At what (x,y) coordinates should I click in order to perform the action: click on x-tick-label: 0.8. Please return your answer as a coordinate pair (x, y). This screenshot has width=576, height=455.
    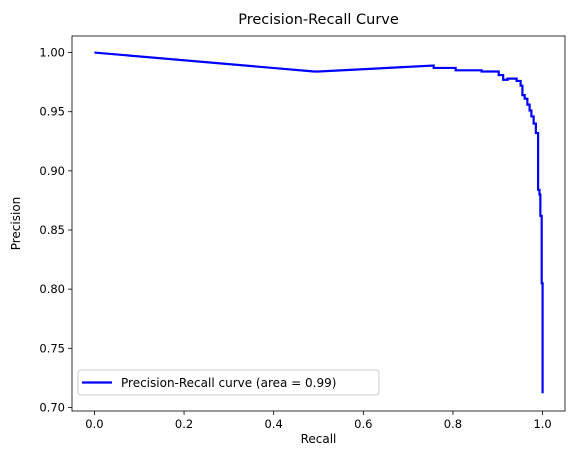
    Looking at the image, I should click on (453, 424).